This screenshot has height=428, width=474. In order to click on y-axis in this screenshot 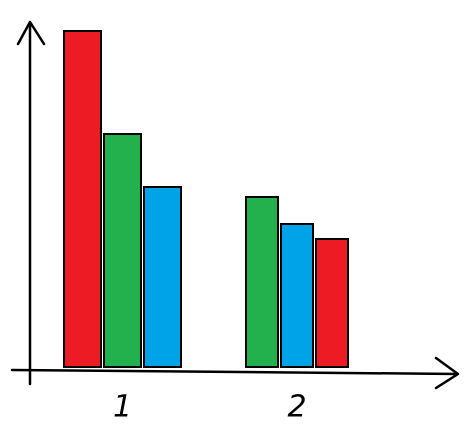, I will do `click(31, 203)`.